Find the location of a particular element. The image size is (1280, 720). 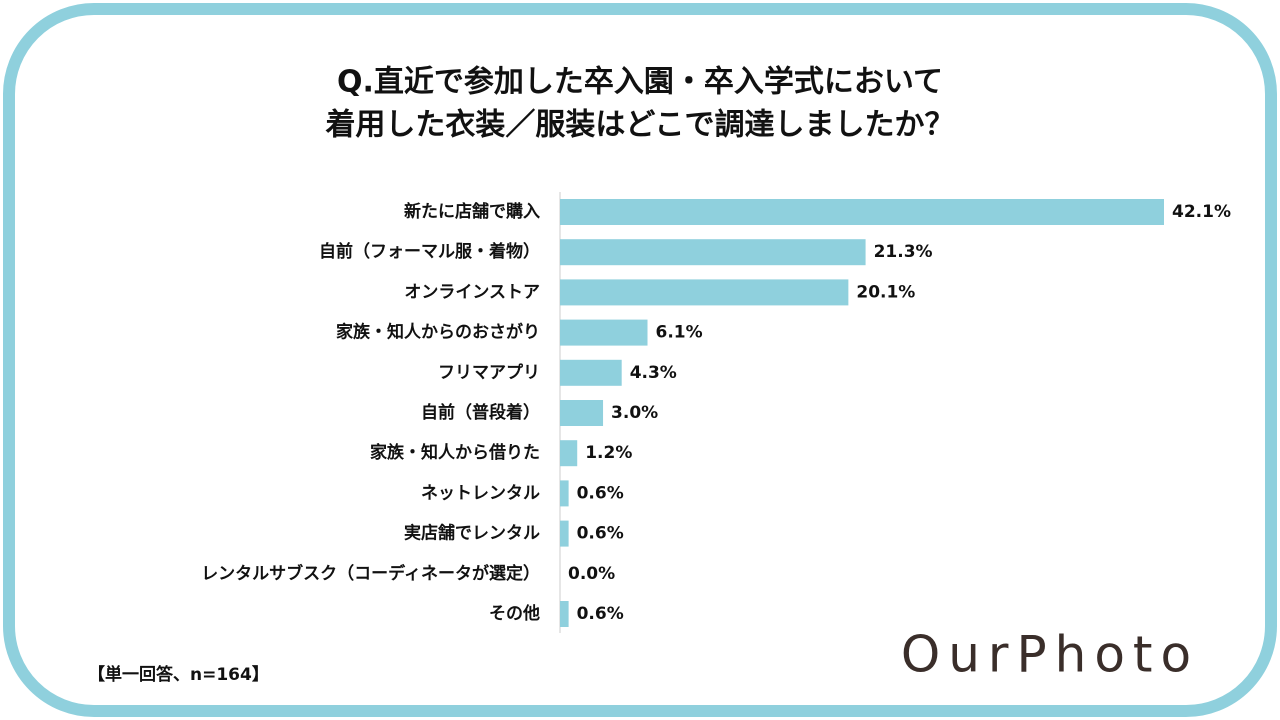

value-label: 1.2% is located at coordinates (608, 453).